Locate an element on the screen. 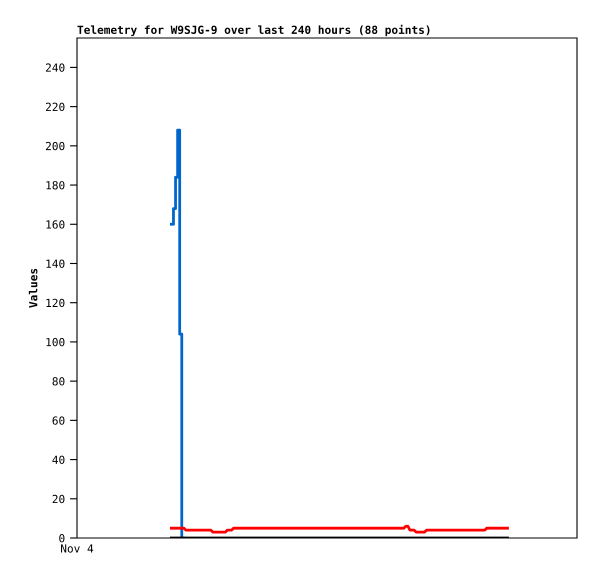 The image size is (597, 579). y-tick-label: 180 is located at coordinates (55, 185).